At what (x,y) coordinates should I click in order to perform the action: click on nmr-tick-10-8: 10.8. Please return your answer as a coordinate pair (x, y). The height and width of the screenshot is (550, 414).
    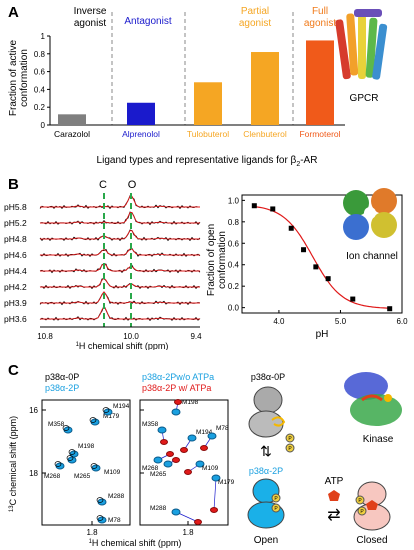
    Looking at the image, I should click on (45, 336).